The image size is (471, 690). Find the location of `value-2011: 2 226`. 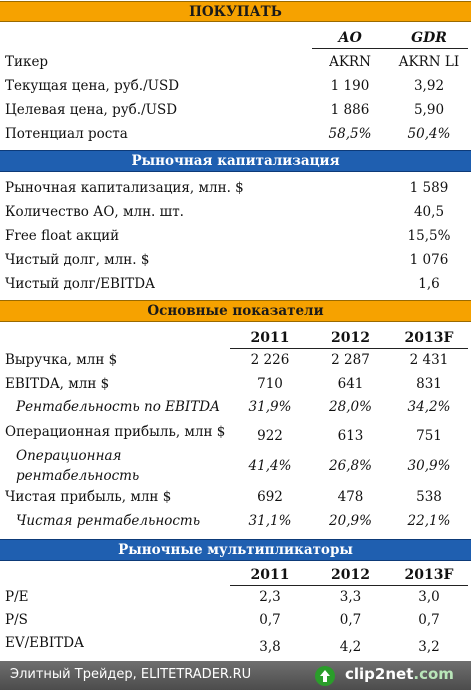

value-2011: 2 226 is located at coordinates (270, 360).